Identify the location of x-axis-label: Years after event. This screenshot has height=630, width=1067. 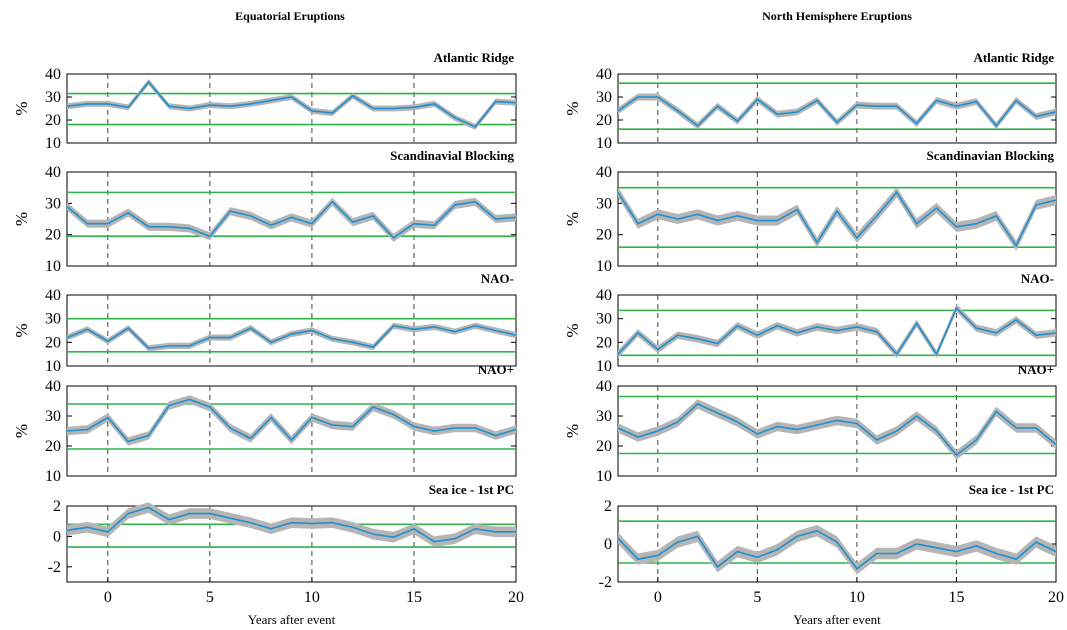
(837, 619).